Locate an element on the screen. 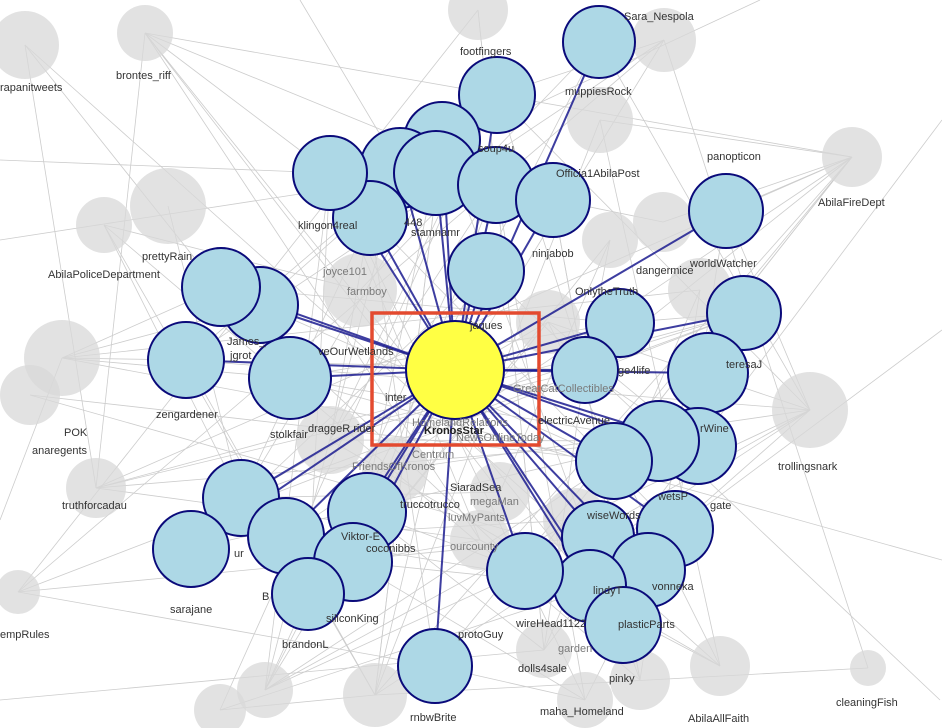  label-siarad-sea: SiaradSea is located at coordinates (476, 488).